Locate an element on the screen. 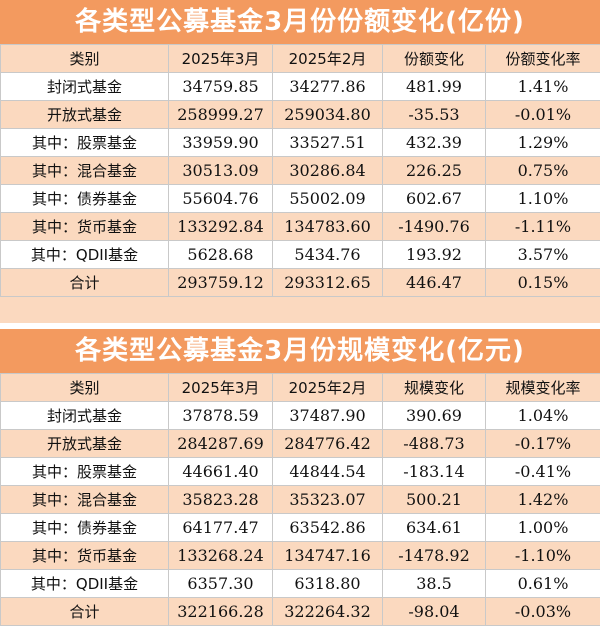  value-cell: 37878.59 is located at coordinates (220, 415).